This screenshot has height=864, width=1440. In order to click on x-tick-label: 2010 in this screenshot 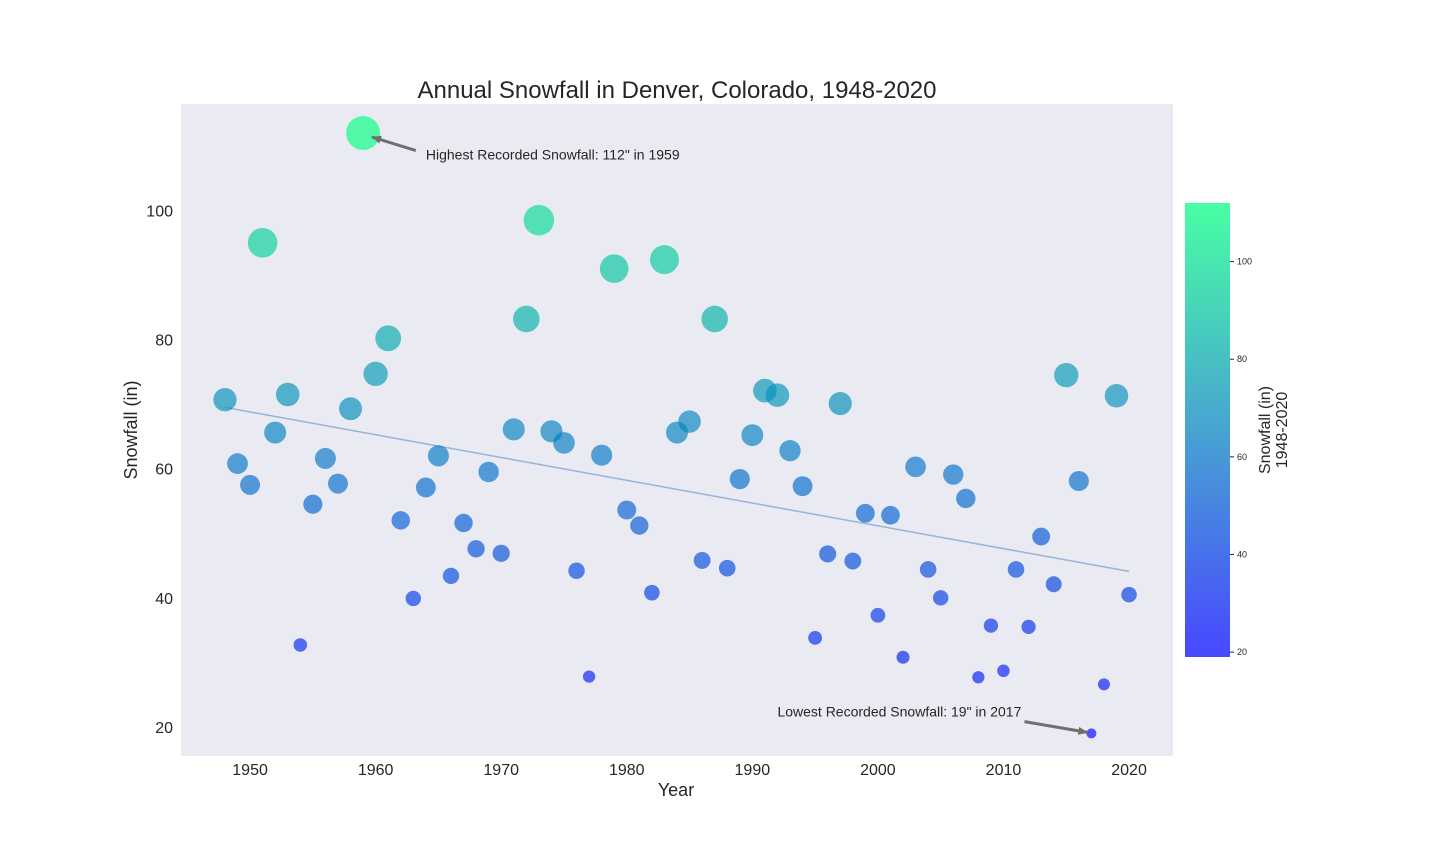, I will do `click(1004, 770)`.